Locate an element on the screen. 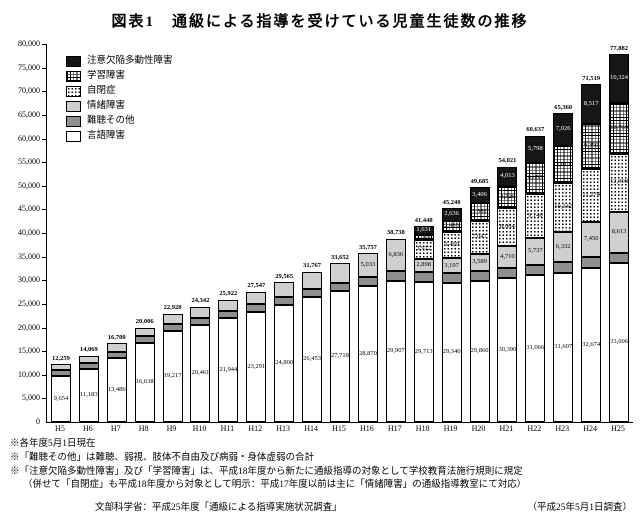  bar-total-label: 54,021 is located at coordinates (507, 161).